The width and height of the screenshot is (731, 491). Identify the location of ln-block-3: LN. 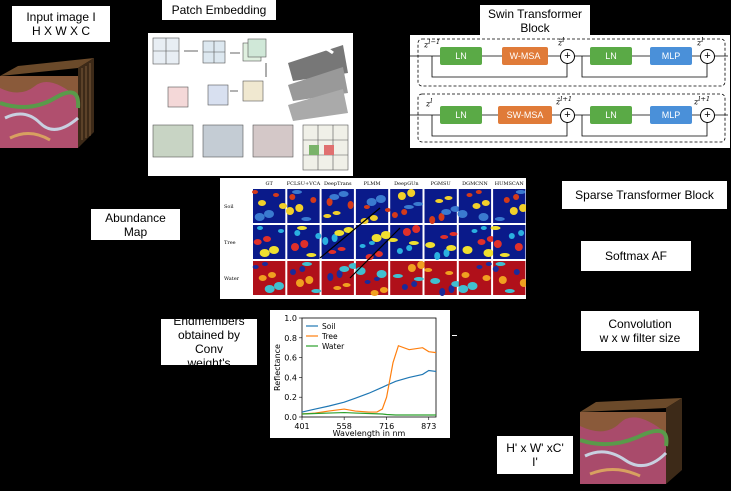
(461, 115).